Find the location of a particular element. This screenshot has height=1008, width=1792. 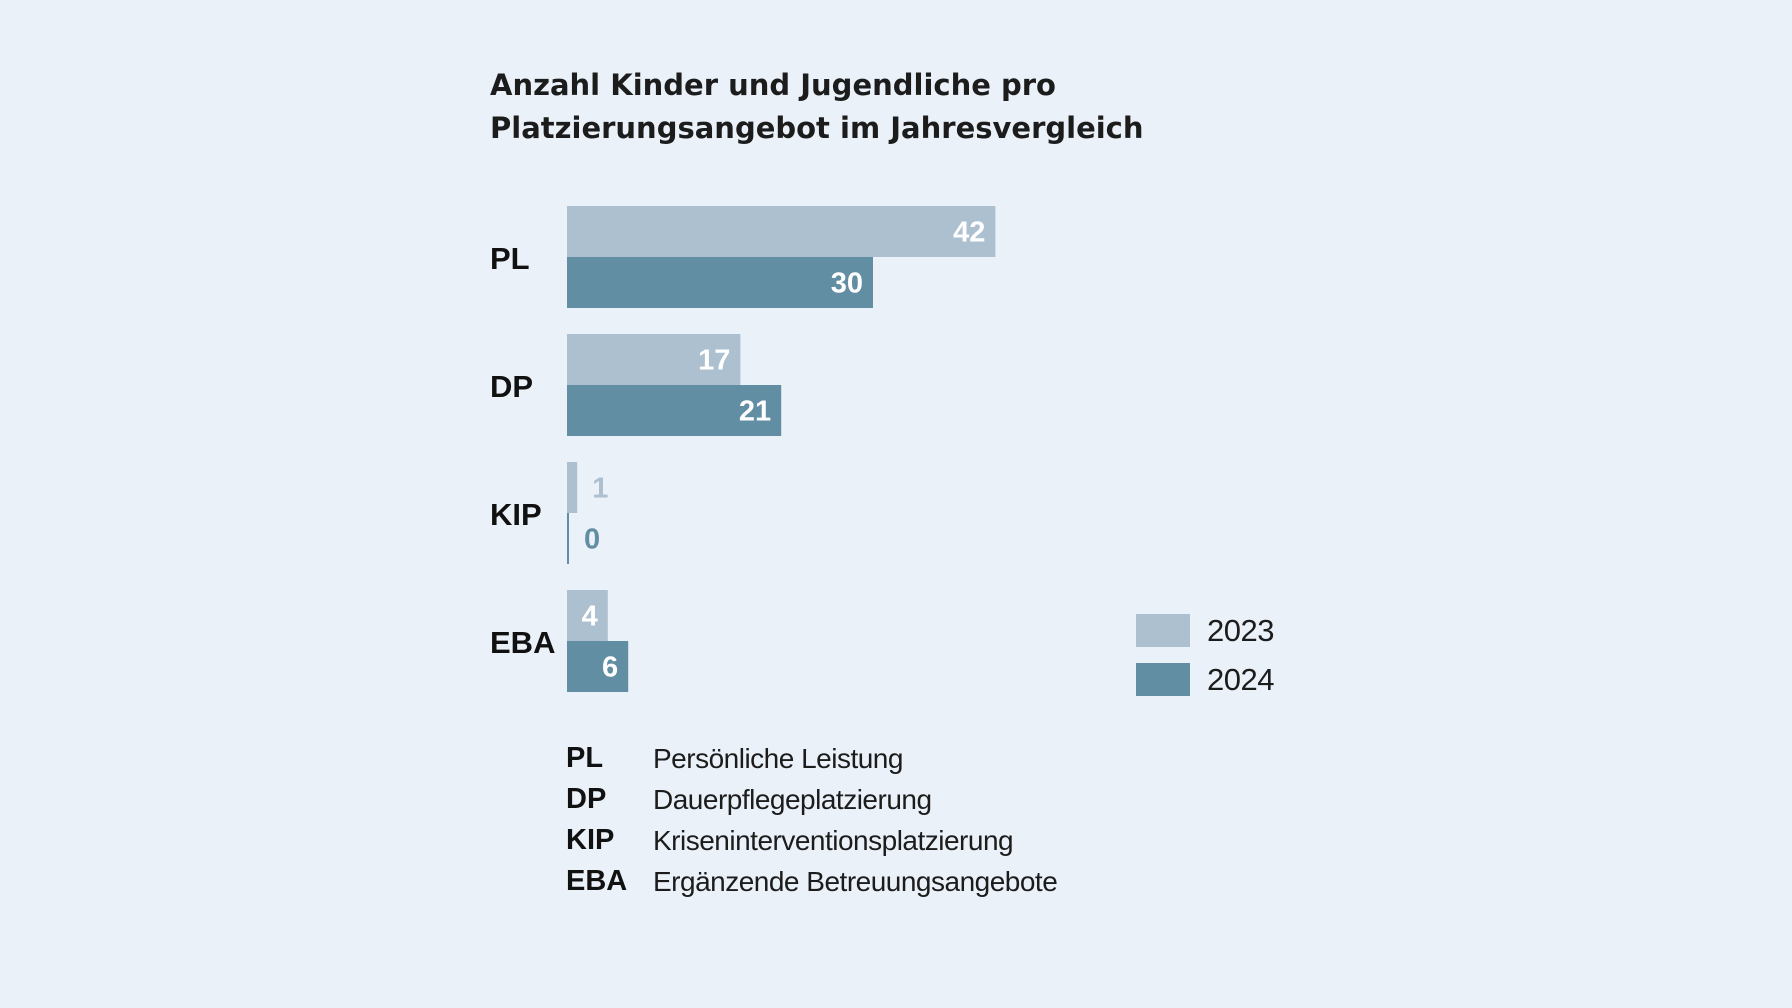

legend-label-2023: 2023 is located at coordinates (1240, 630).